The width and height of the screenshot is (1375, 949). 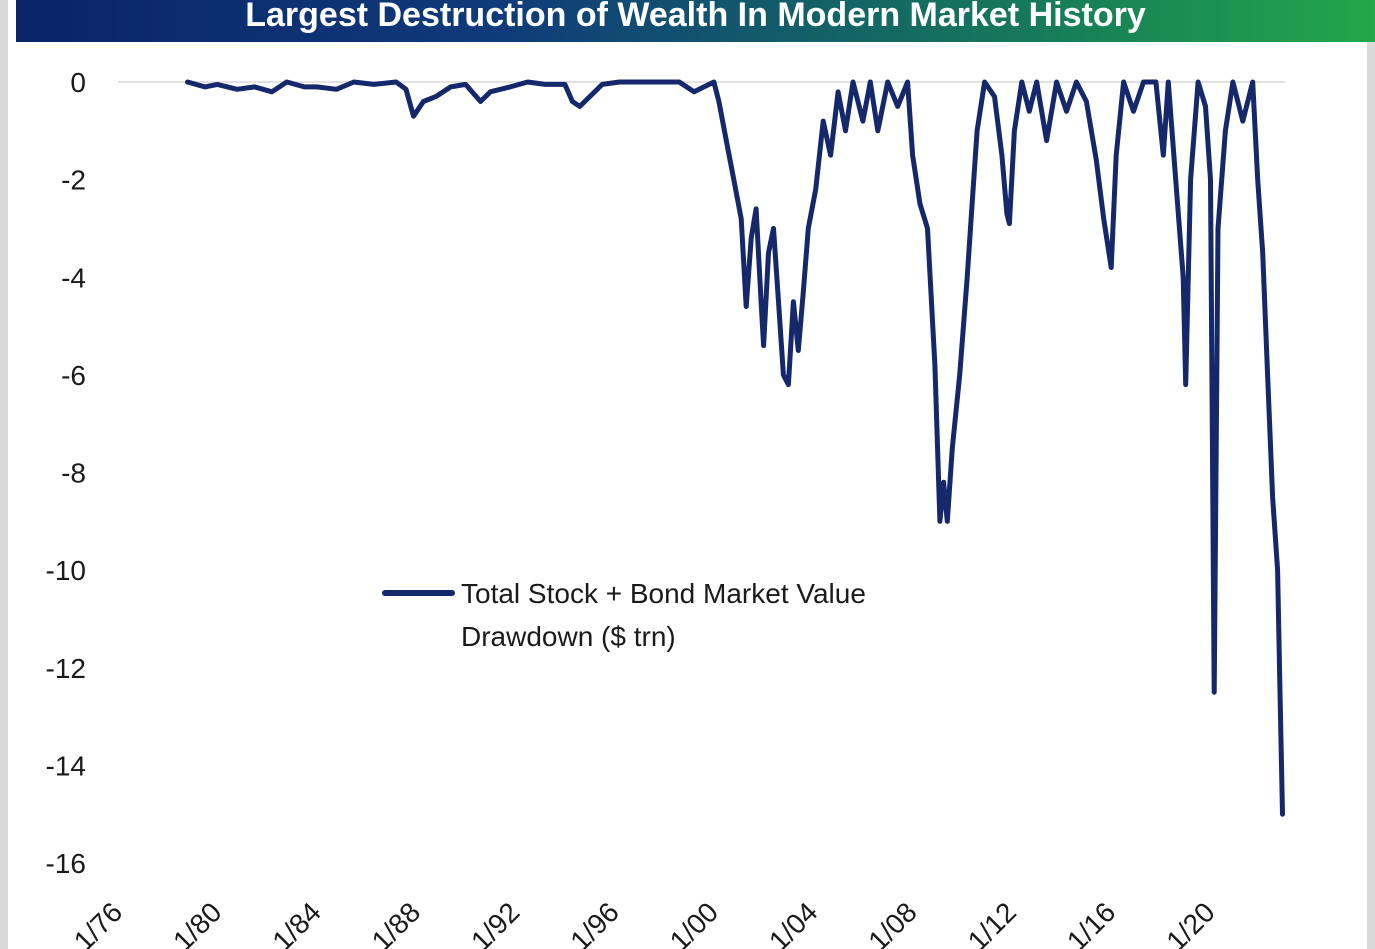 I want to click on y-tick-label: -8, so click(x=73, y=473).